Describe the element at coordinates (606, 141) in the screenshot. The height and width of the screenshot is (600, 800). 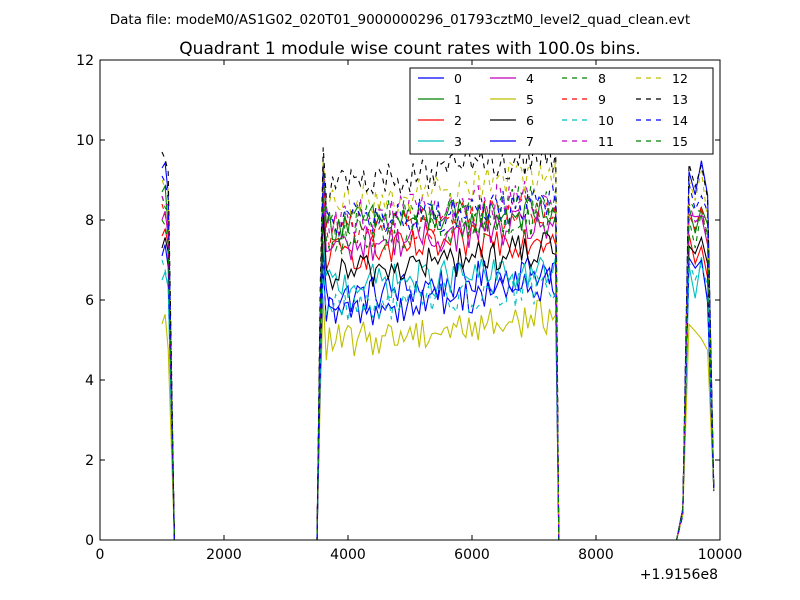
I see `legend-label-11: 11` at that location.